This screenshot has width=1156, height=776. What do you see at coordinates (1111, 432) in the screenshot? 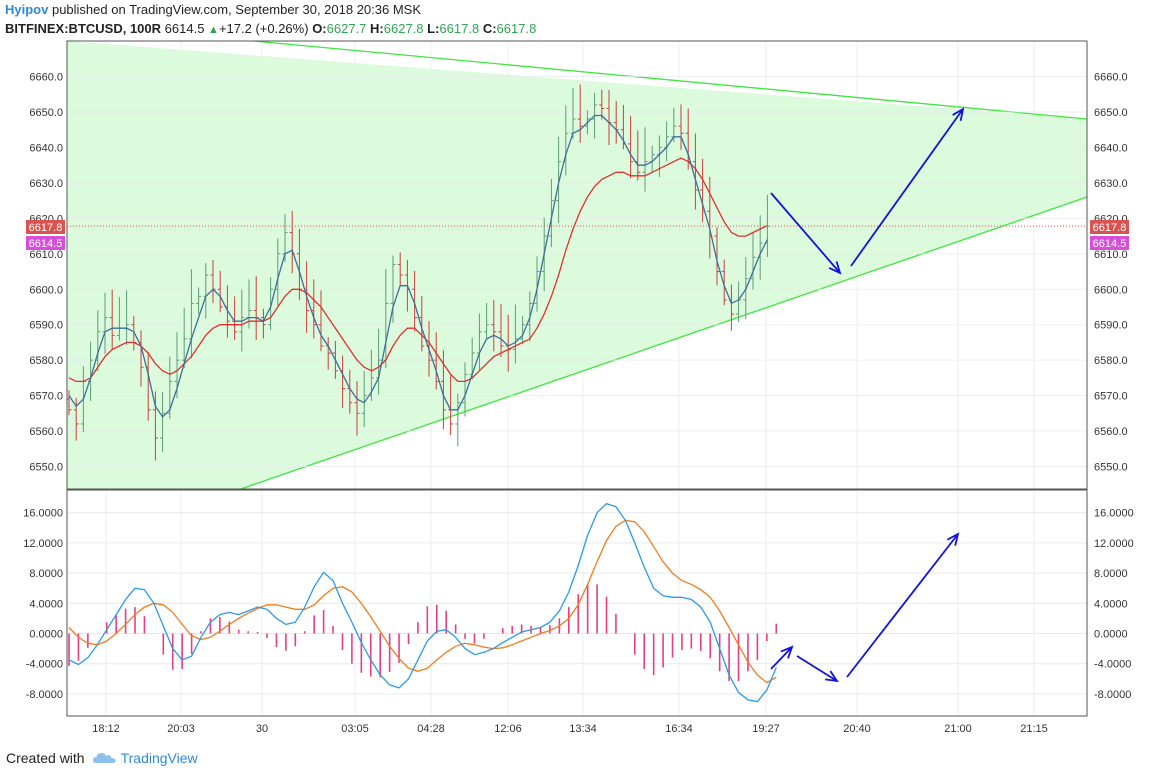
I see `price-axis-right-label: 6560.0` at bounding box center [1111, 432].